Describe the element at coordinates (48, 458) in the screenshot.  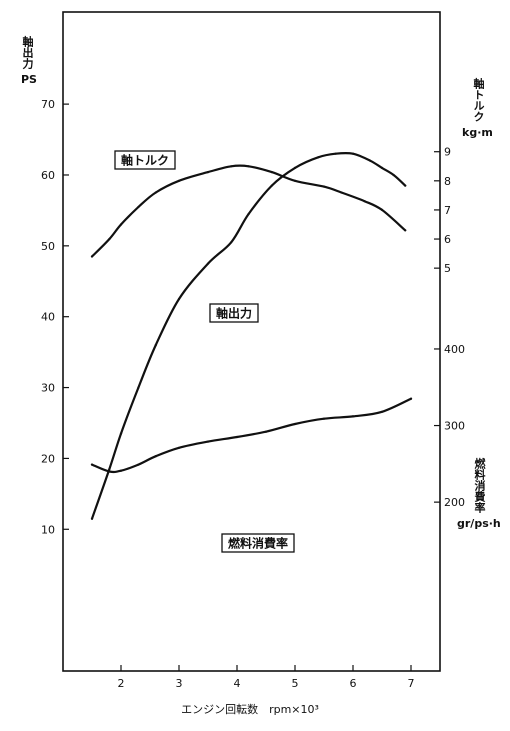
I see `power-tick-label: 20` at that location.